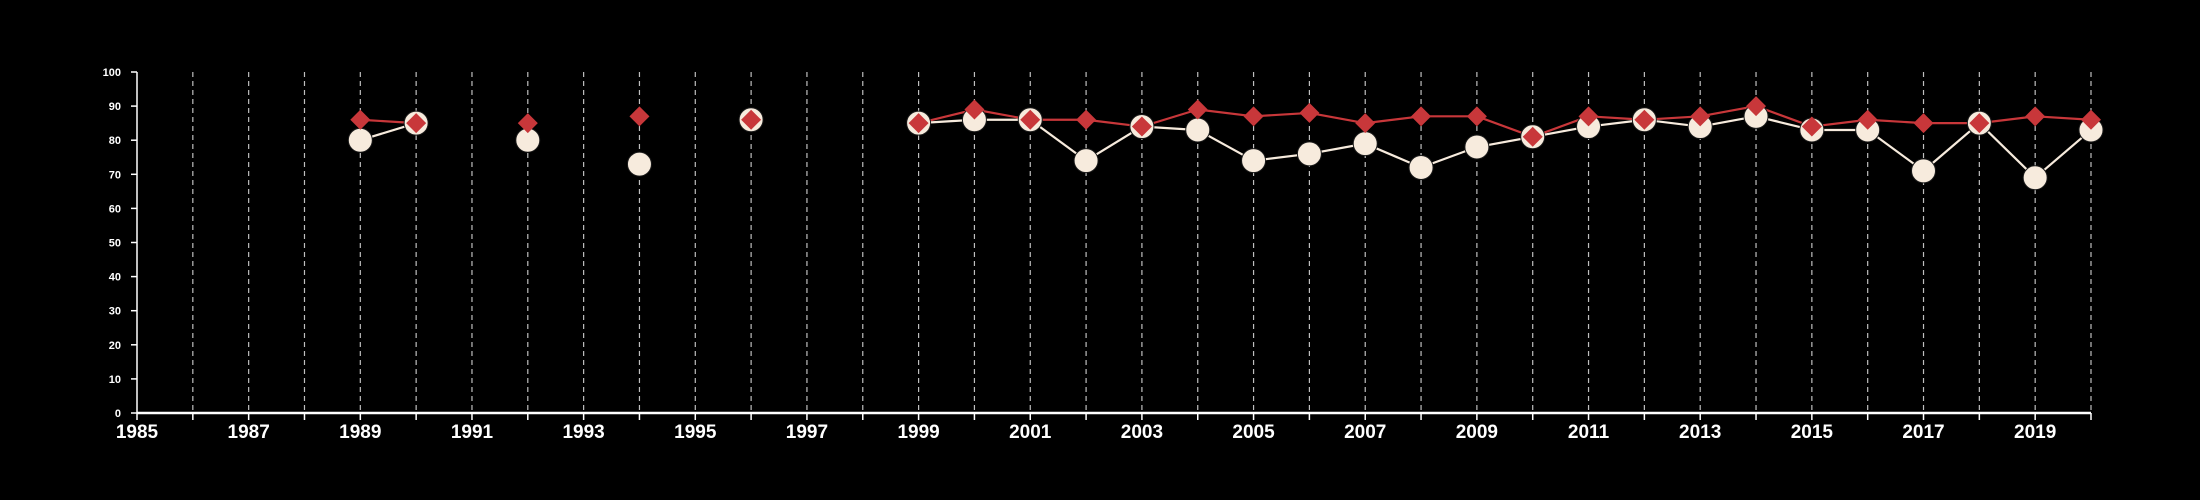  I want to click on x-tick-label: 1999, so click(918, 432).